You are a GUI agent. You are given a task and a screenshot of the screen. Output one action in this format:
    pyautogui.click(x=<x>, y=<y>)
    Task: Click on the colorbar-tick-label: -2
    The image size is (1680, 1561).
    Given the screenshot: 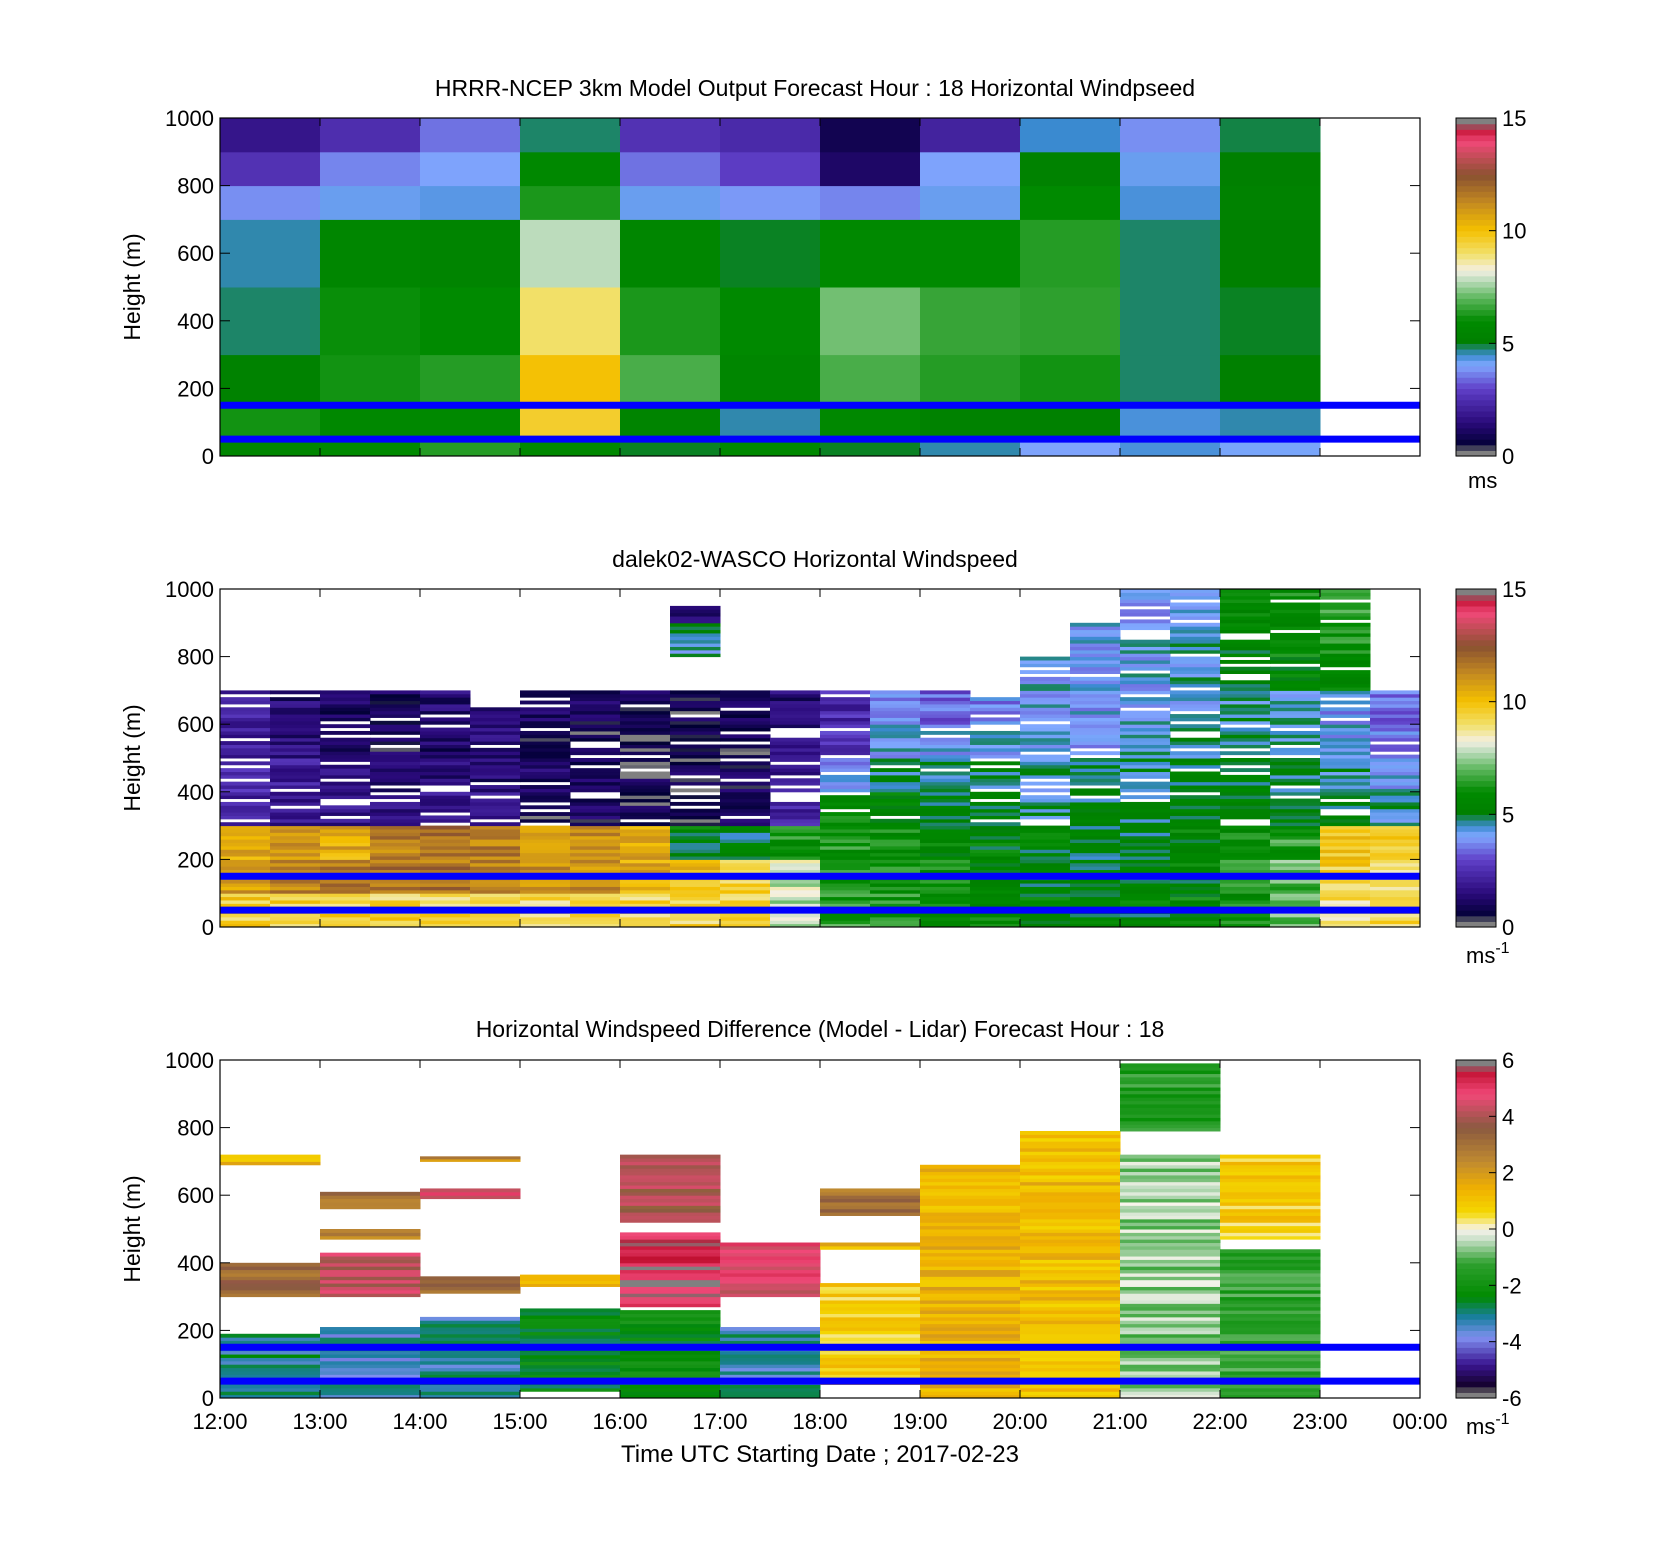 What is the action you would take?
    pyautogui.click(x=1512, y=1285)
    